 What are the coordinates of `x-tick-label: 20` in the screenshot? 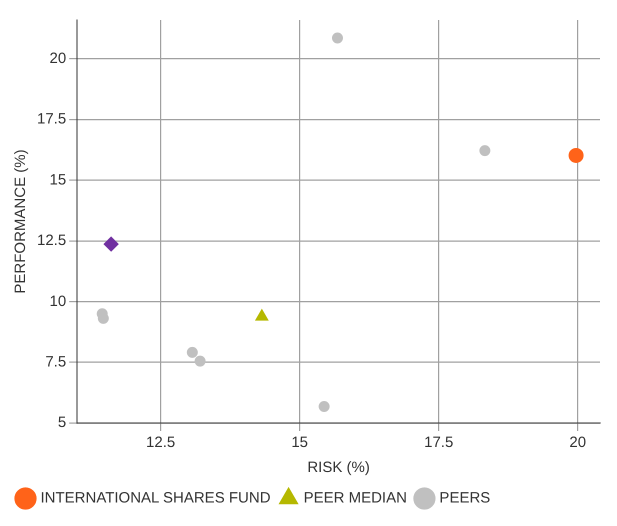 It's located at (577, 443).